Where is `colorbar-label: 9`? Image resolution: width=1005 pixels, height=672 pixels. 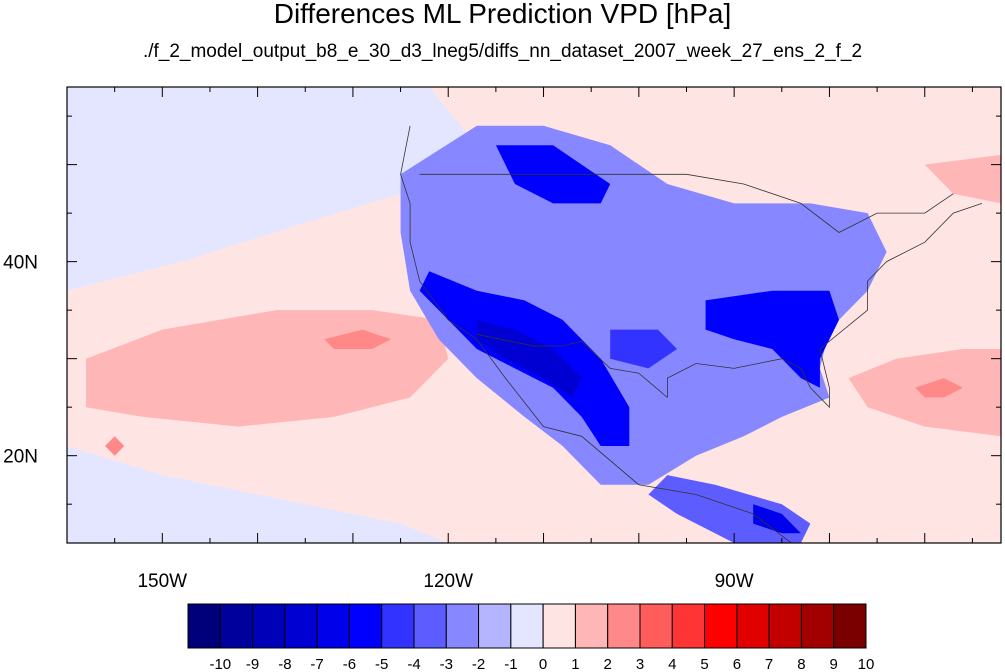
colorbar-label: 9 is located at coordinates (834, 664).